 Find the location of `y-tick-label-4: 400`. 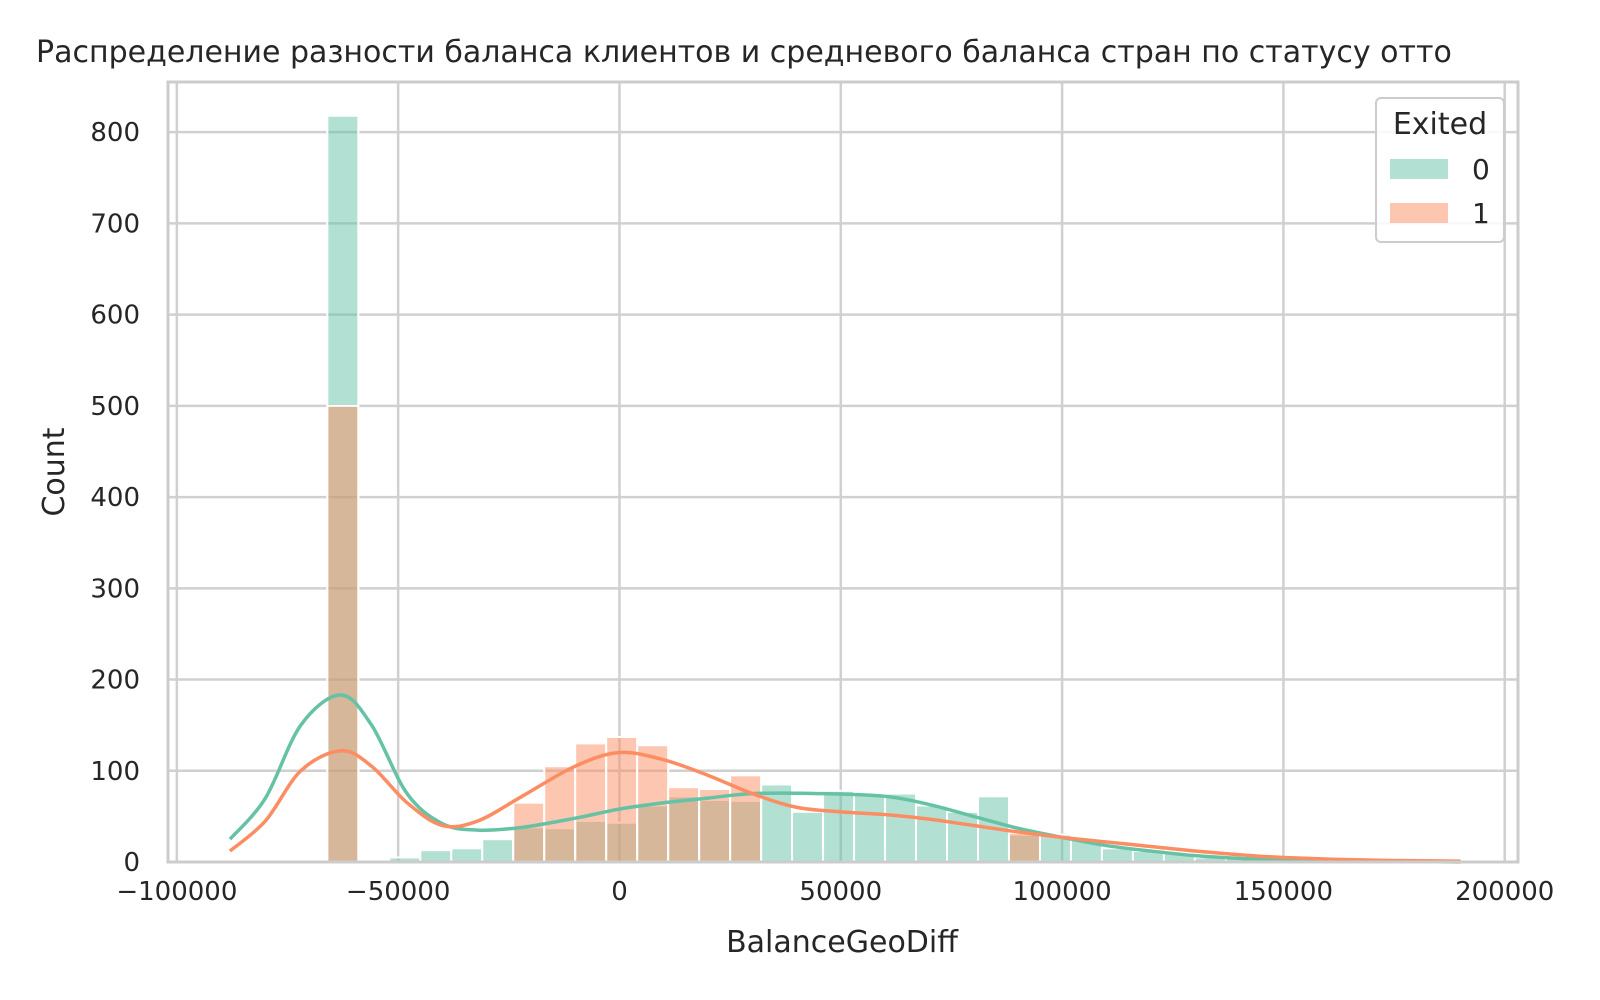

y-tick-label-4: 400 is located at coordinates (115, 498).